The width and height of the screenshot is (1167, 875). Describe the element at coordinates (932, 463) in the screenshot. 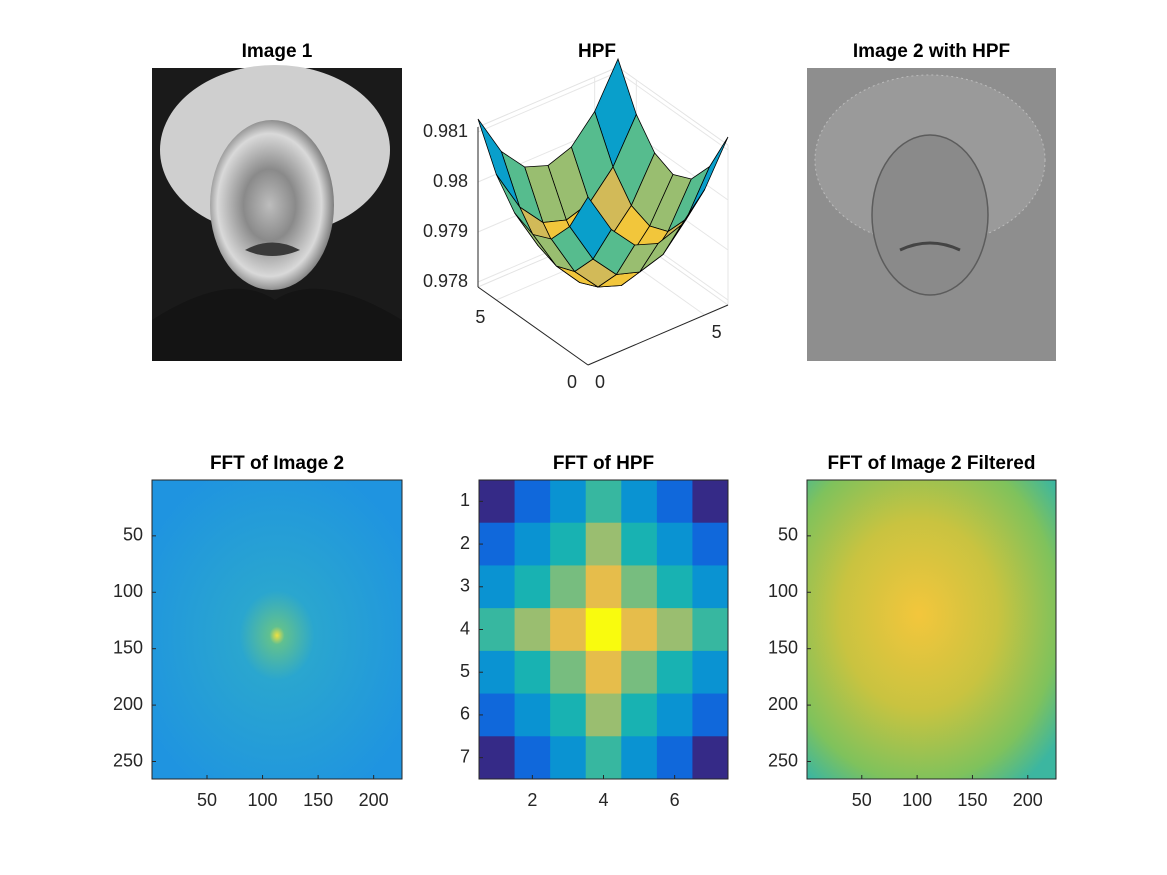

I see `chart-title: FFT of Image 2 Filtered` at that location.